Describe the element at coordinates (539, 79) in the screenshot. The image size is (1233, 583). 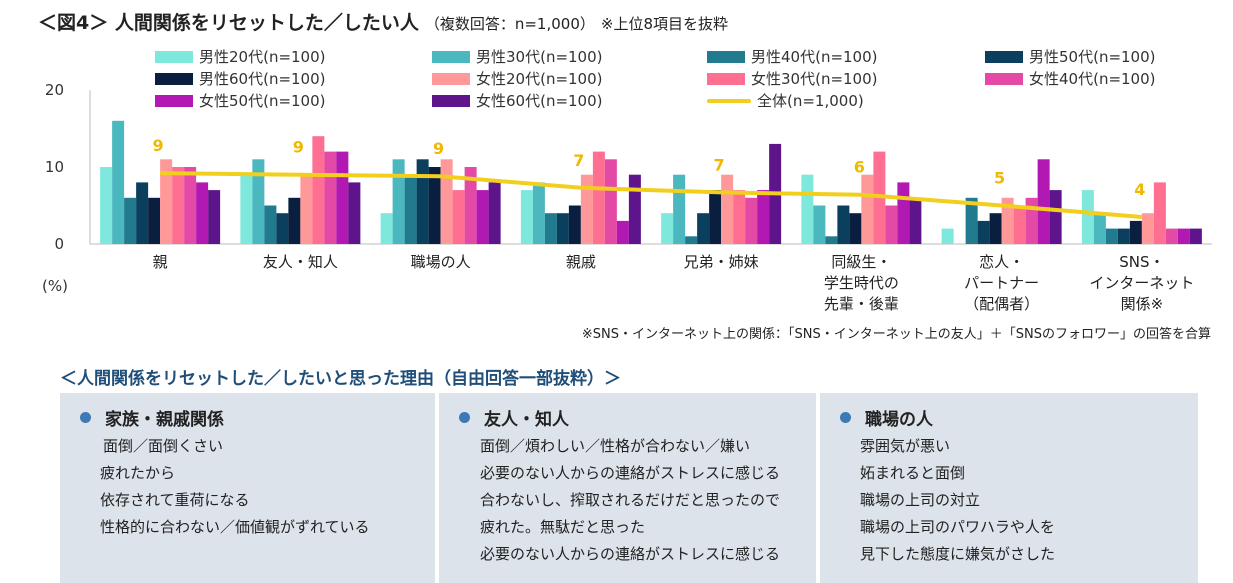
I see `legend-label: 女性20代(n=100)` at that location.